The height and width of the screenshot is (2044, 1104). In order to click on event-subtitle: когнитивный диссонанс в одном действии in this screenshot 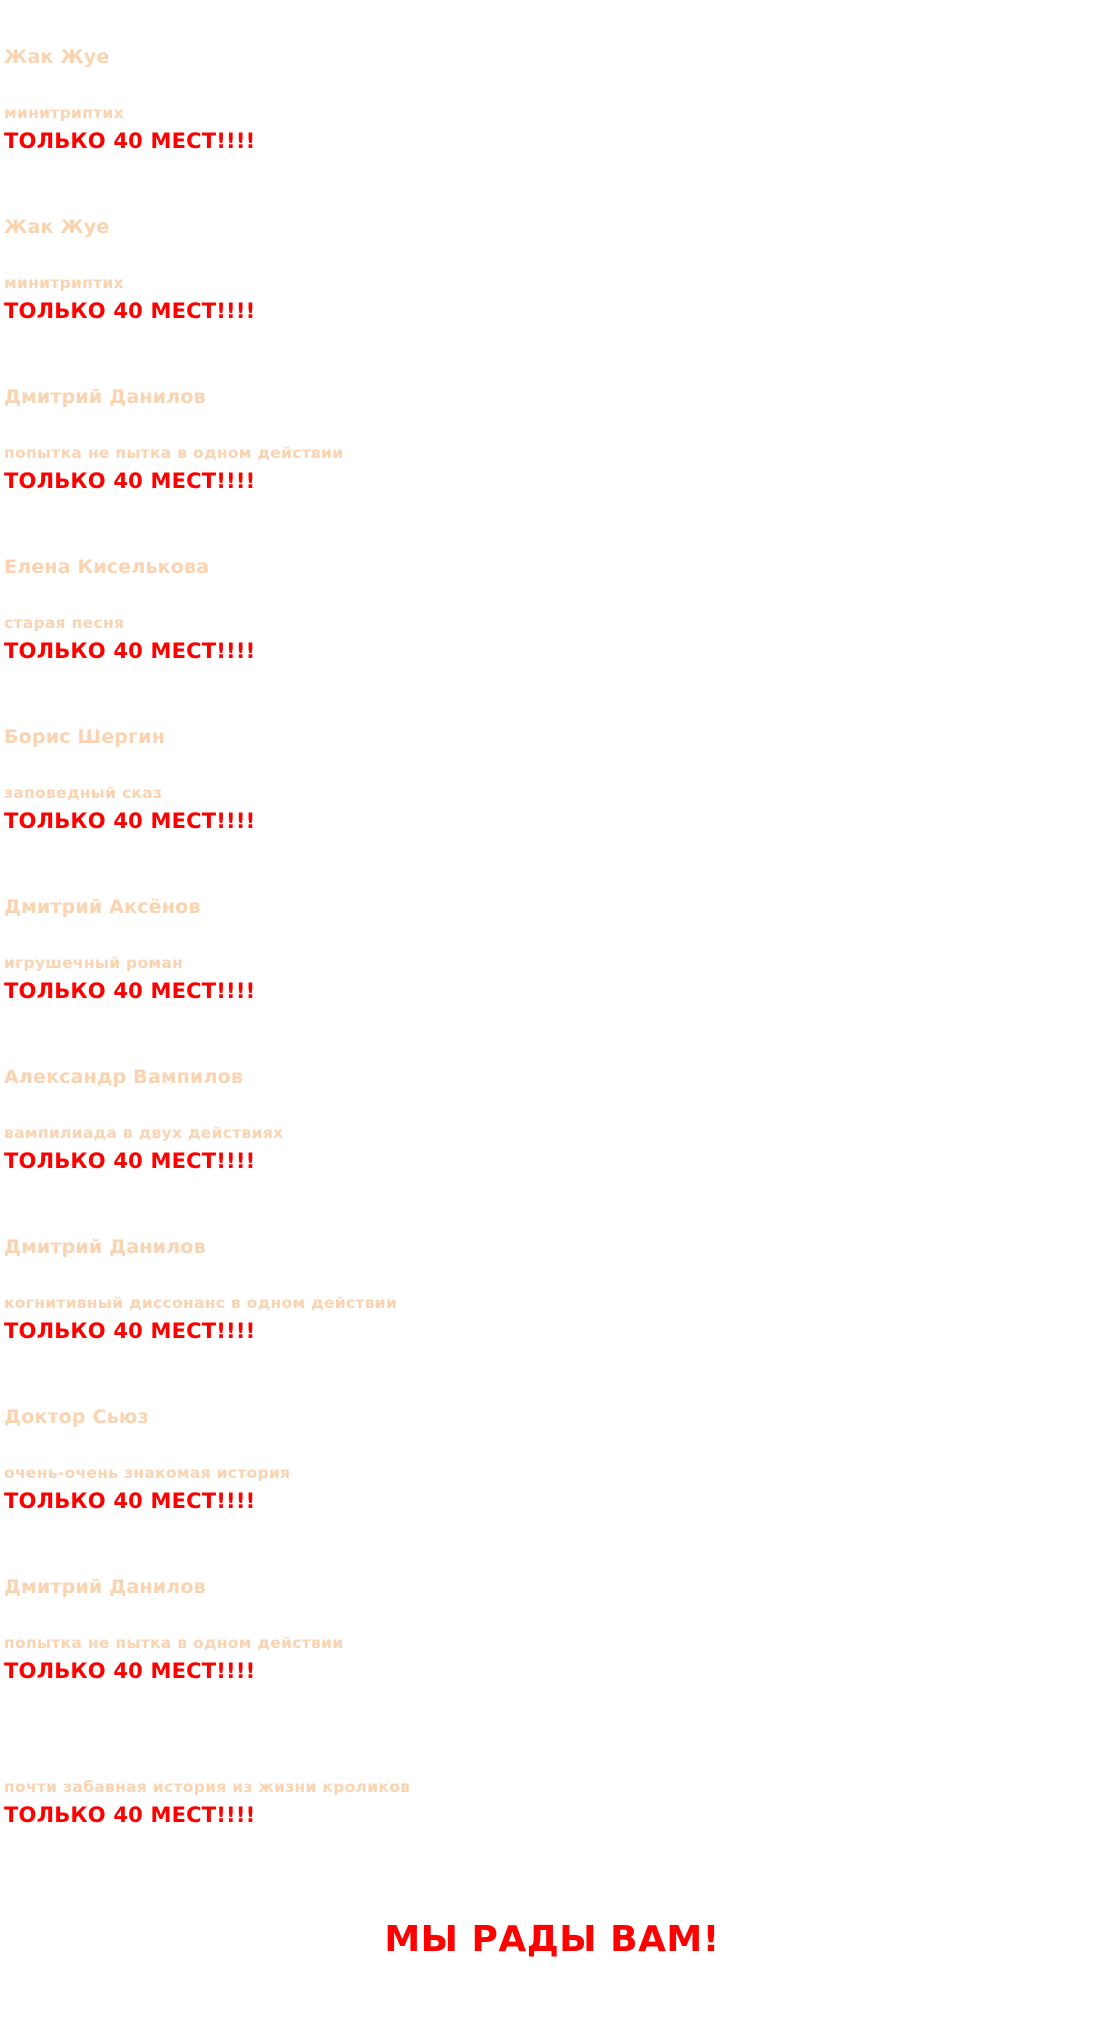, I will do `click(201, 1303)`.